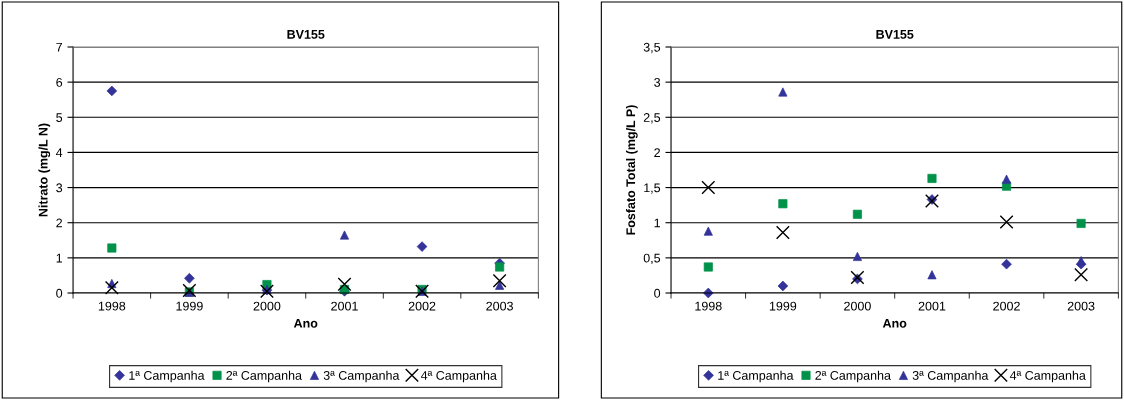 This screenshot has width=1124, height=400. I want to click on y-axis-title: Nitrato (mg/L N), so click(44, 170).